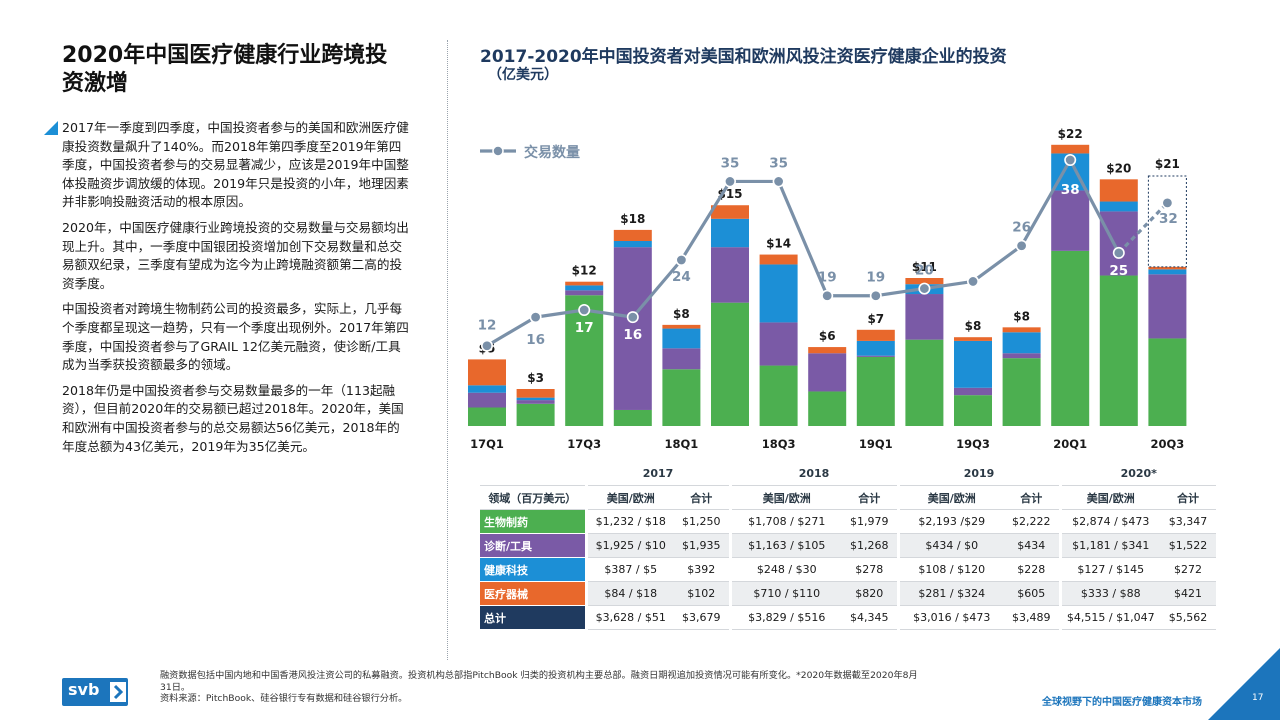 The image size is (1280, 720). What do you see at coordinates (629, 617) in the screenshot?
I see `table-cell: $3,628 / $51` at bounding box center [629, 617].